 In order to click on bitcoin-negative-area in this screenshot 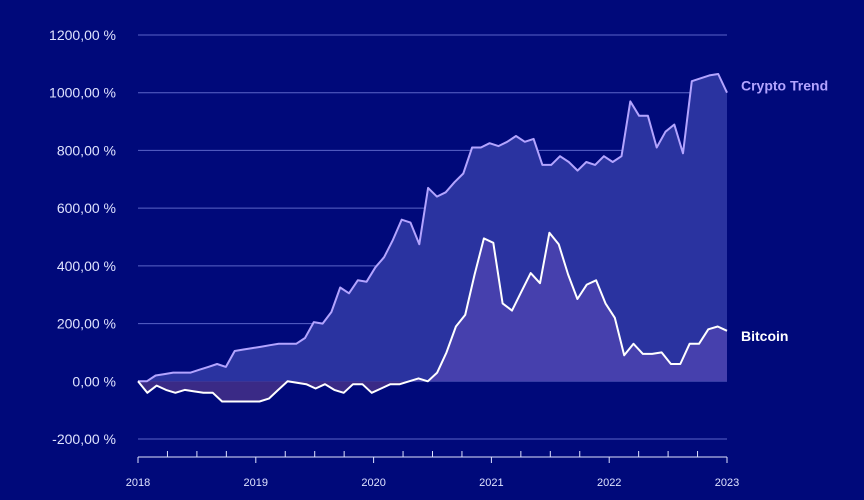, I will do `click(432, 391)`.